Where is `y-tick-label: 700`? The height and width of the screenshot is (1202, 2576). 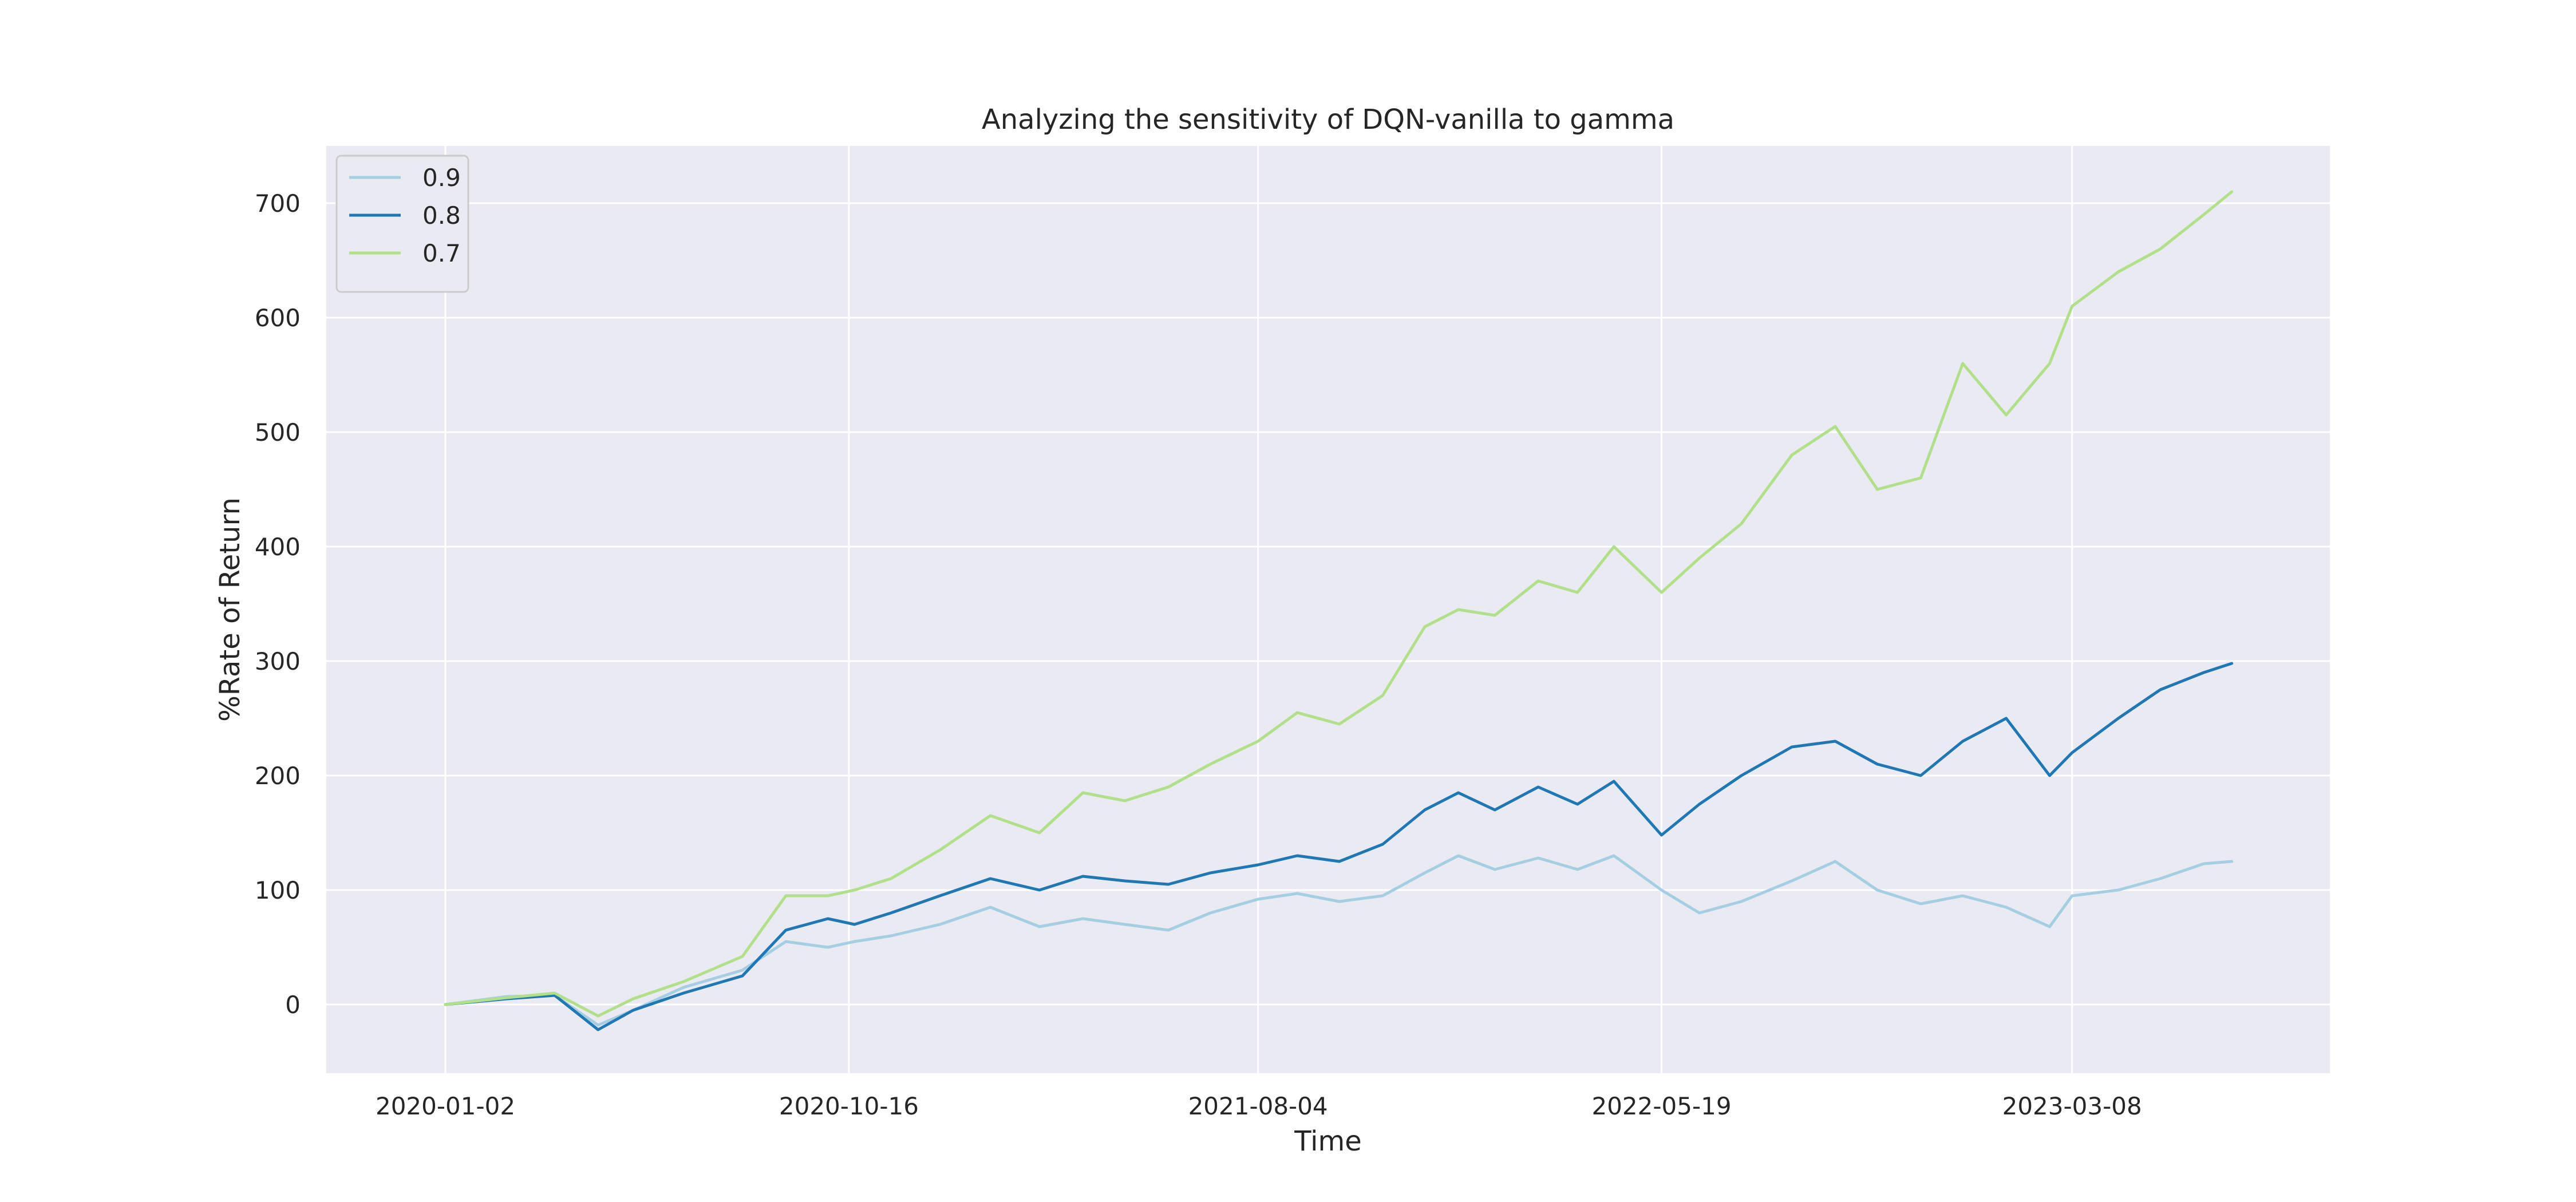
y-tick-label: 700 is located at coordinates (278, 204).